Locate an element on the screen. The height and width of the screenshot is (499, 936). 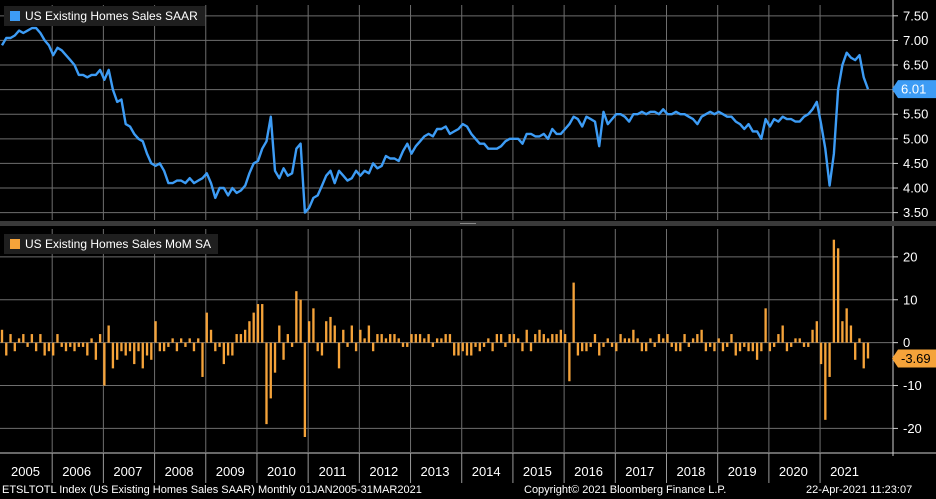
x-tick-label: 2016 is located at coordinates (588, 471).